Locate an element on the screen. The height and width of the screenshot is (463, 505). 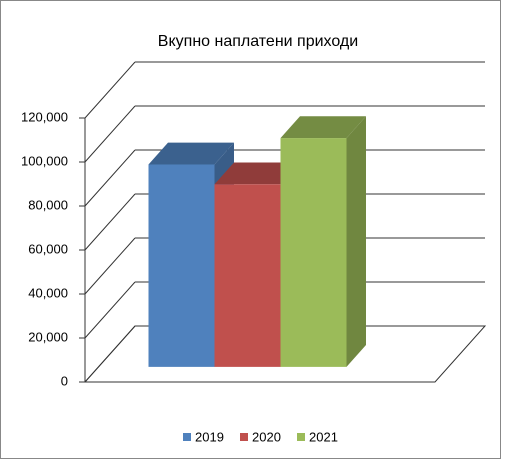
y-tick-label: 40,000 is located at coordinates (48, 292).